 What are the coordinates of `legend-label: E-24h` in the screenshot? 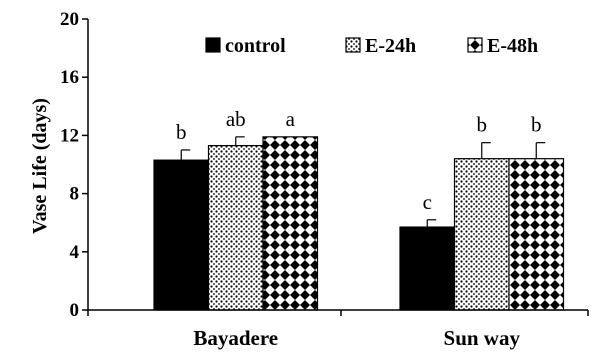 It's located at (390, 46).